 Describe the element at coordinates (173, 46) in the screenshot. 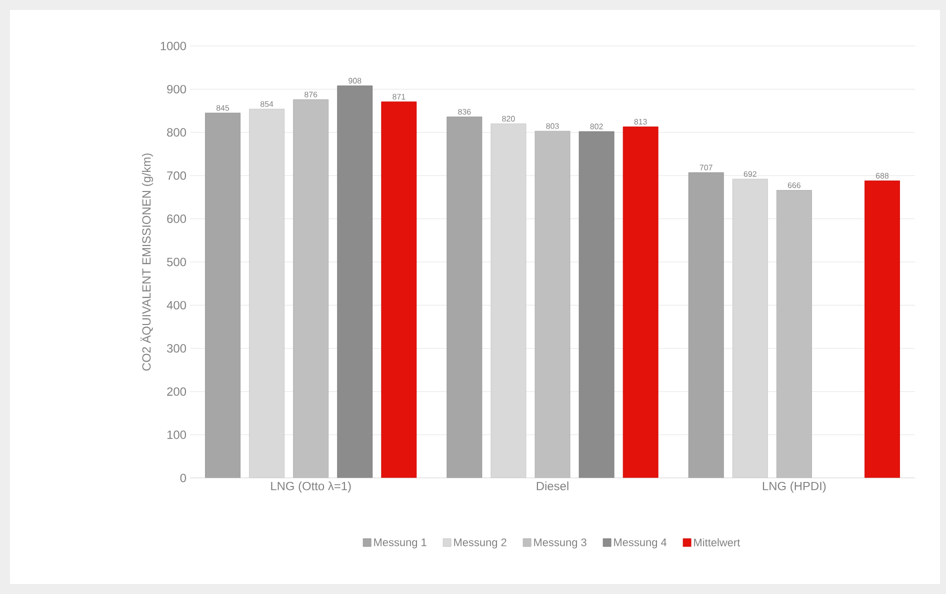

I see `y-tick-label: 1000` at that location.